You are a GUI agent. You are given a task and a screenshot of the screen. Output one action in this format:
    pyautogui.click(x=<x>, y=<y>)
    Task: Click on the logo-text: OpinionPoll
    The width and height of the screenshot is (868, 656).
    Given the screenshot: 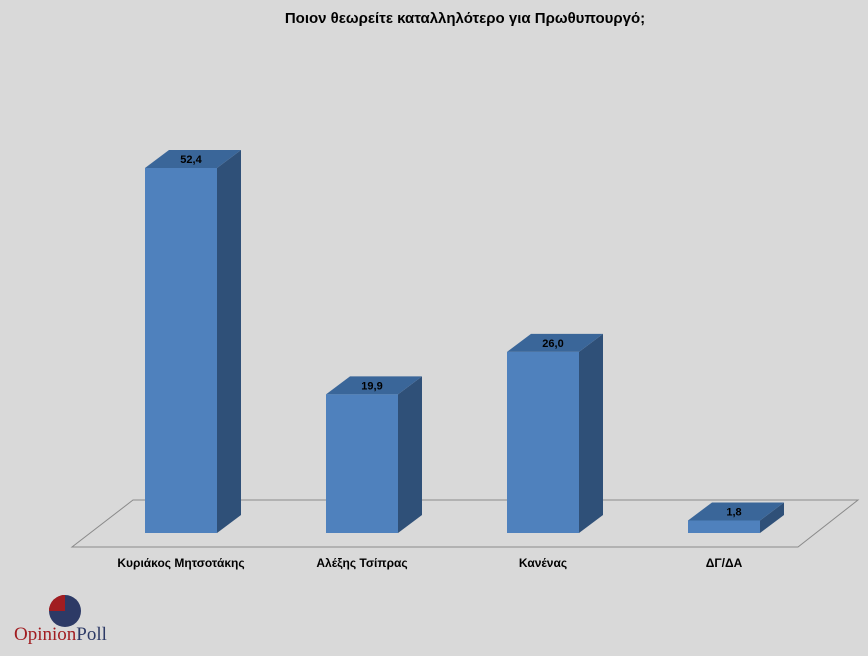 What is the action you would take?
    pyautogui.click(x=60, y=634)
    